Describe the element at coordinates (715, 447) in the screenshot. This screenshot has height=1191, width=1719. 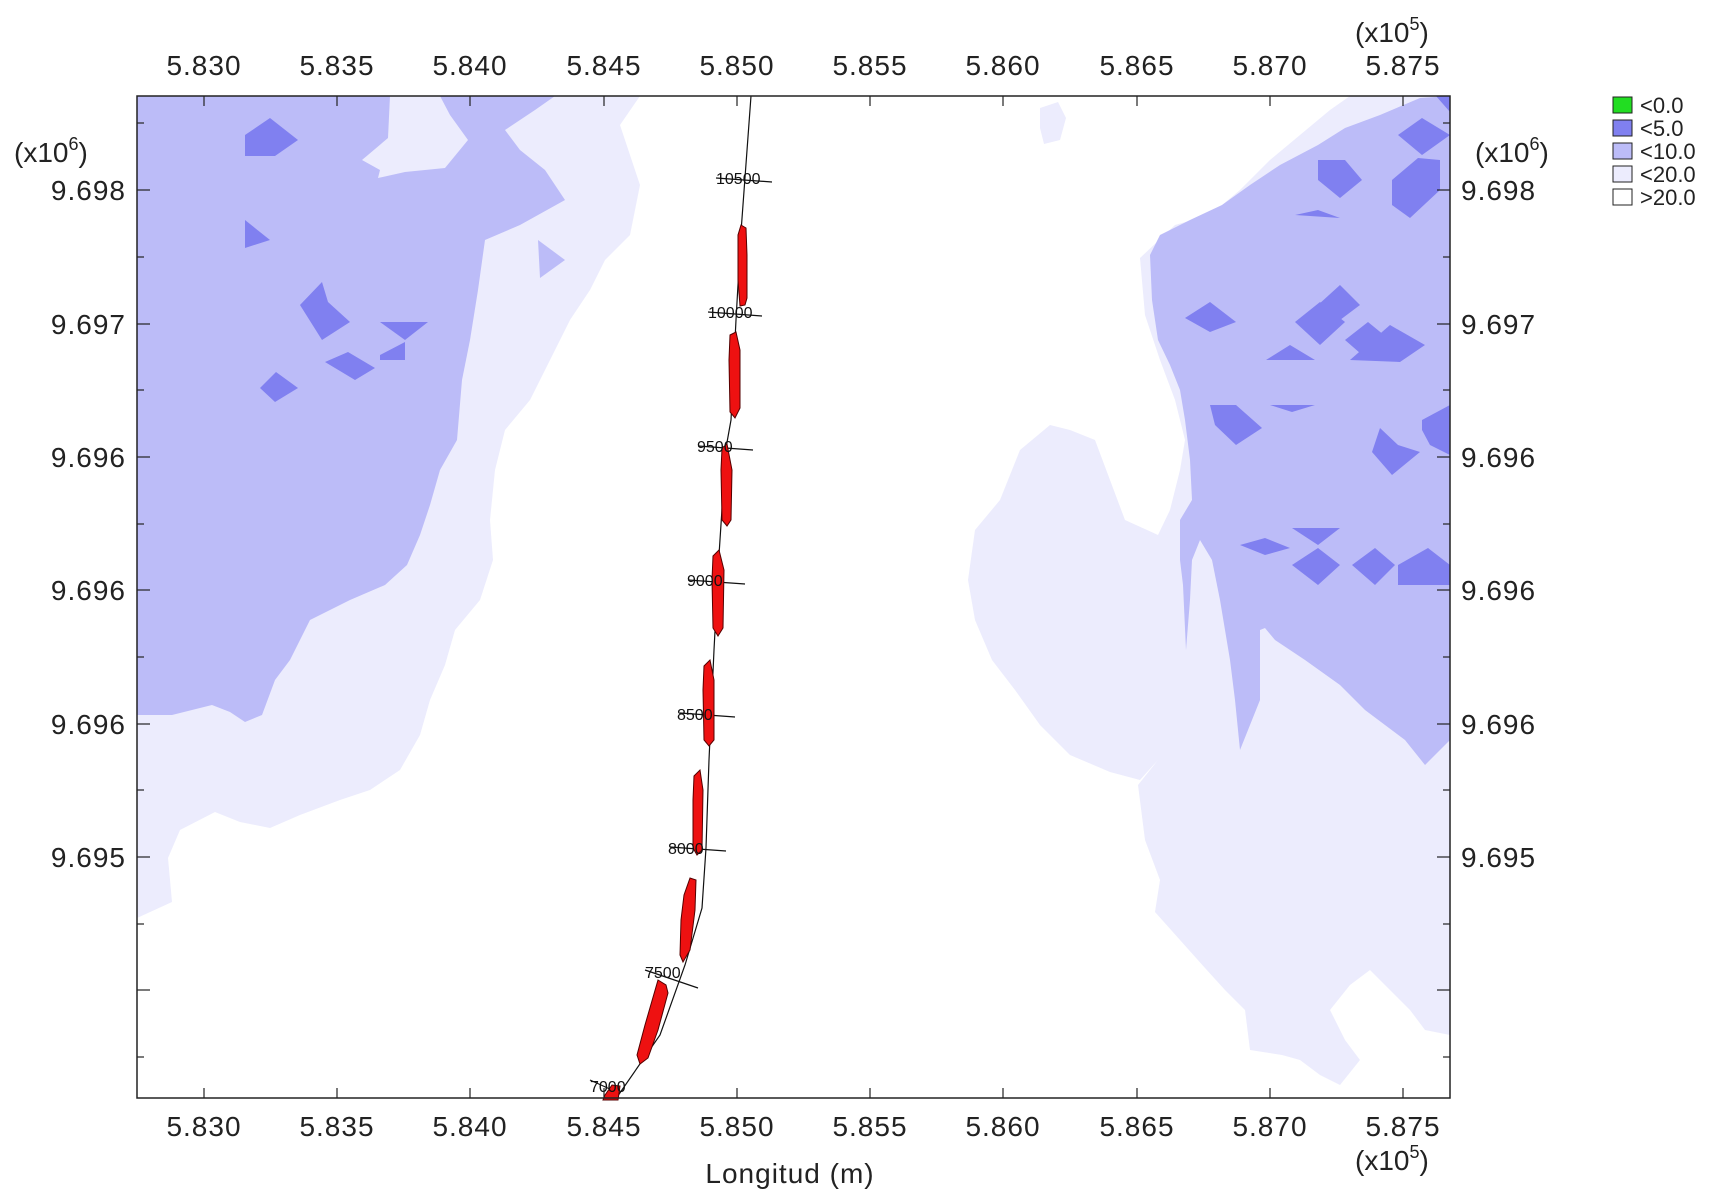
I see `station-label: 9500` at that location.